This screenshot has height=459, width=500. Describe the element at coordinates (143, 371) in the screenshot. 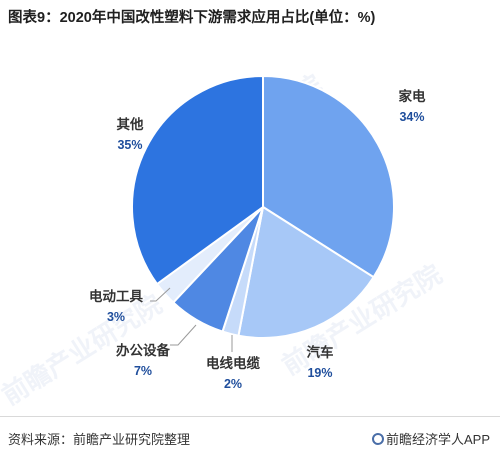

I see `slice-value-label: 7%` at that location.